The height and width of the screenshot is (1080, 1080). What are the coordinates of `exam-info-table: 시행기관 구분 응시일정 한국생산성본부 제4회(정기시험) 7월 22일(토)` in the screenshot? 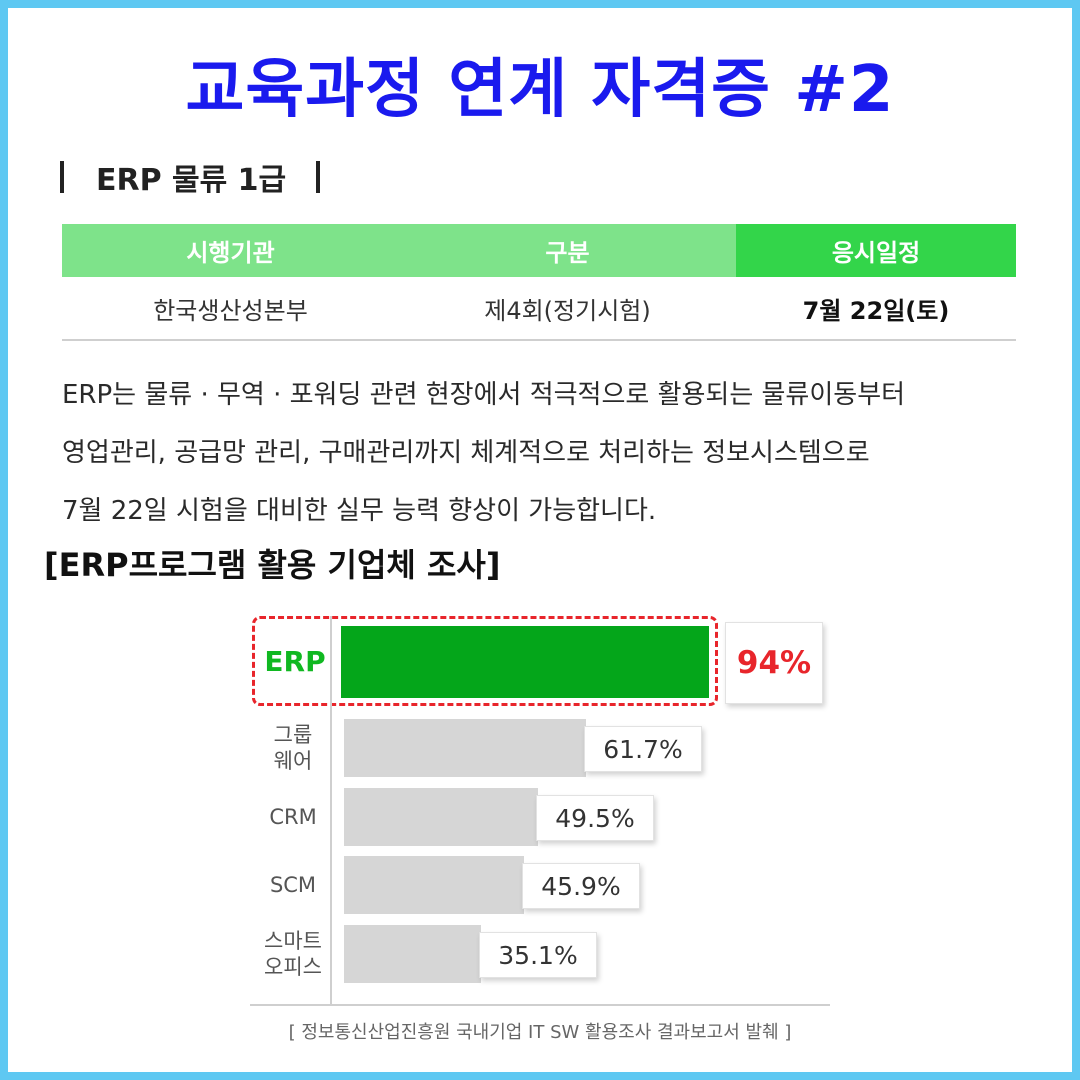 It's located at (539, 282).